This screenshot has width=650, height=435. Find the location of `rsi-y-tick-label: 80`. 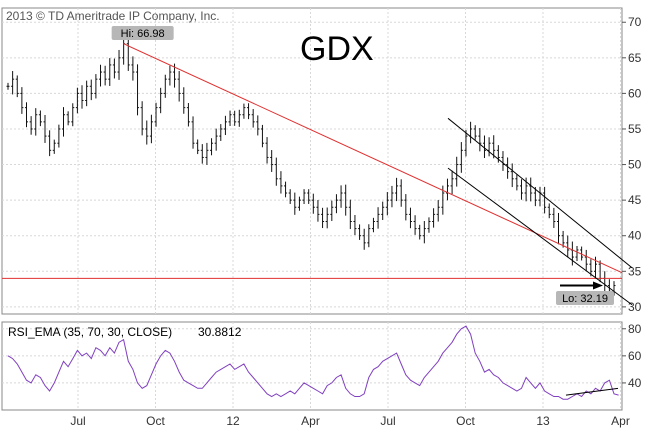

rsi-y-tick-label: 80 is located at coordinates (635, 329).